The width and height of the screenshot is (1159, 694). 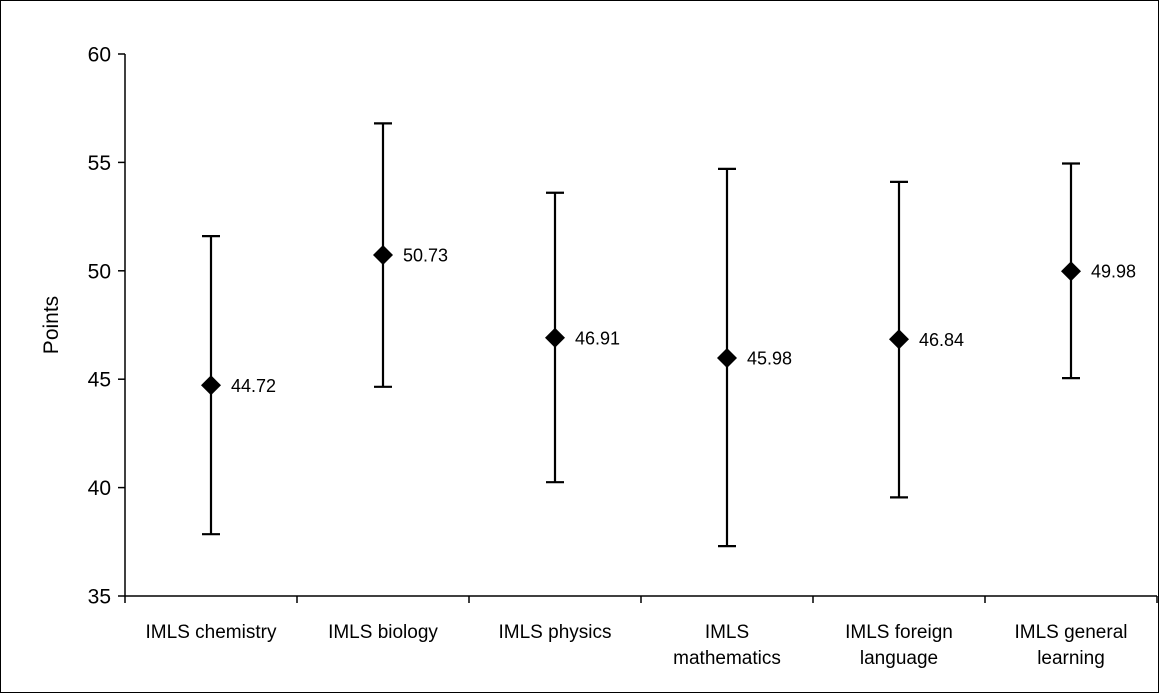 I want to click on data-value-label: 49.98, so click(x=1113, y=272).